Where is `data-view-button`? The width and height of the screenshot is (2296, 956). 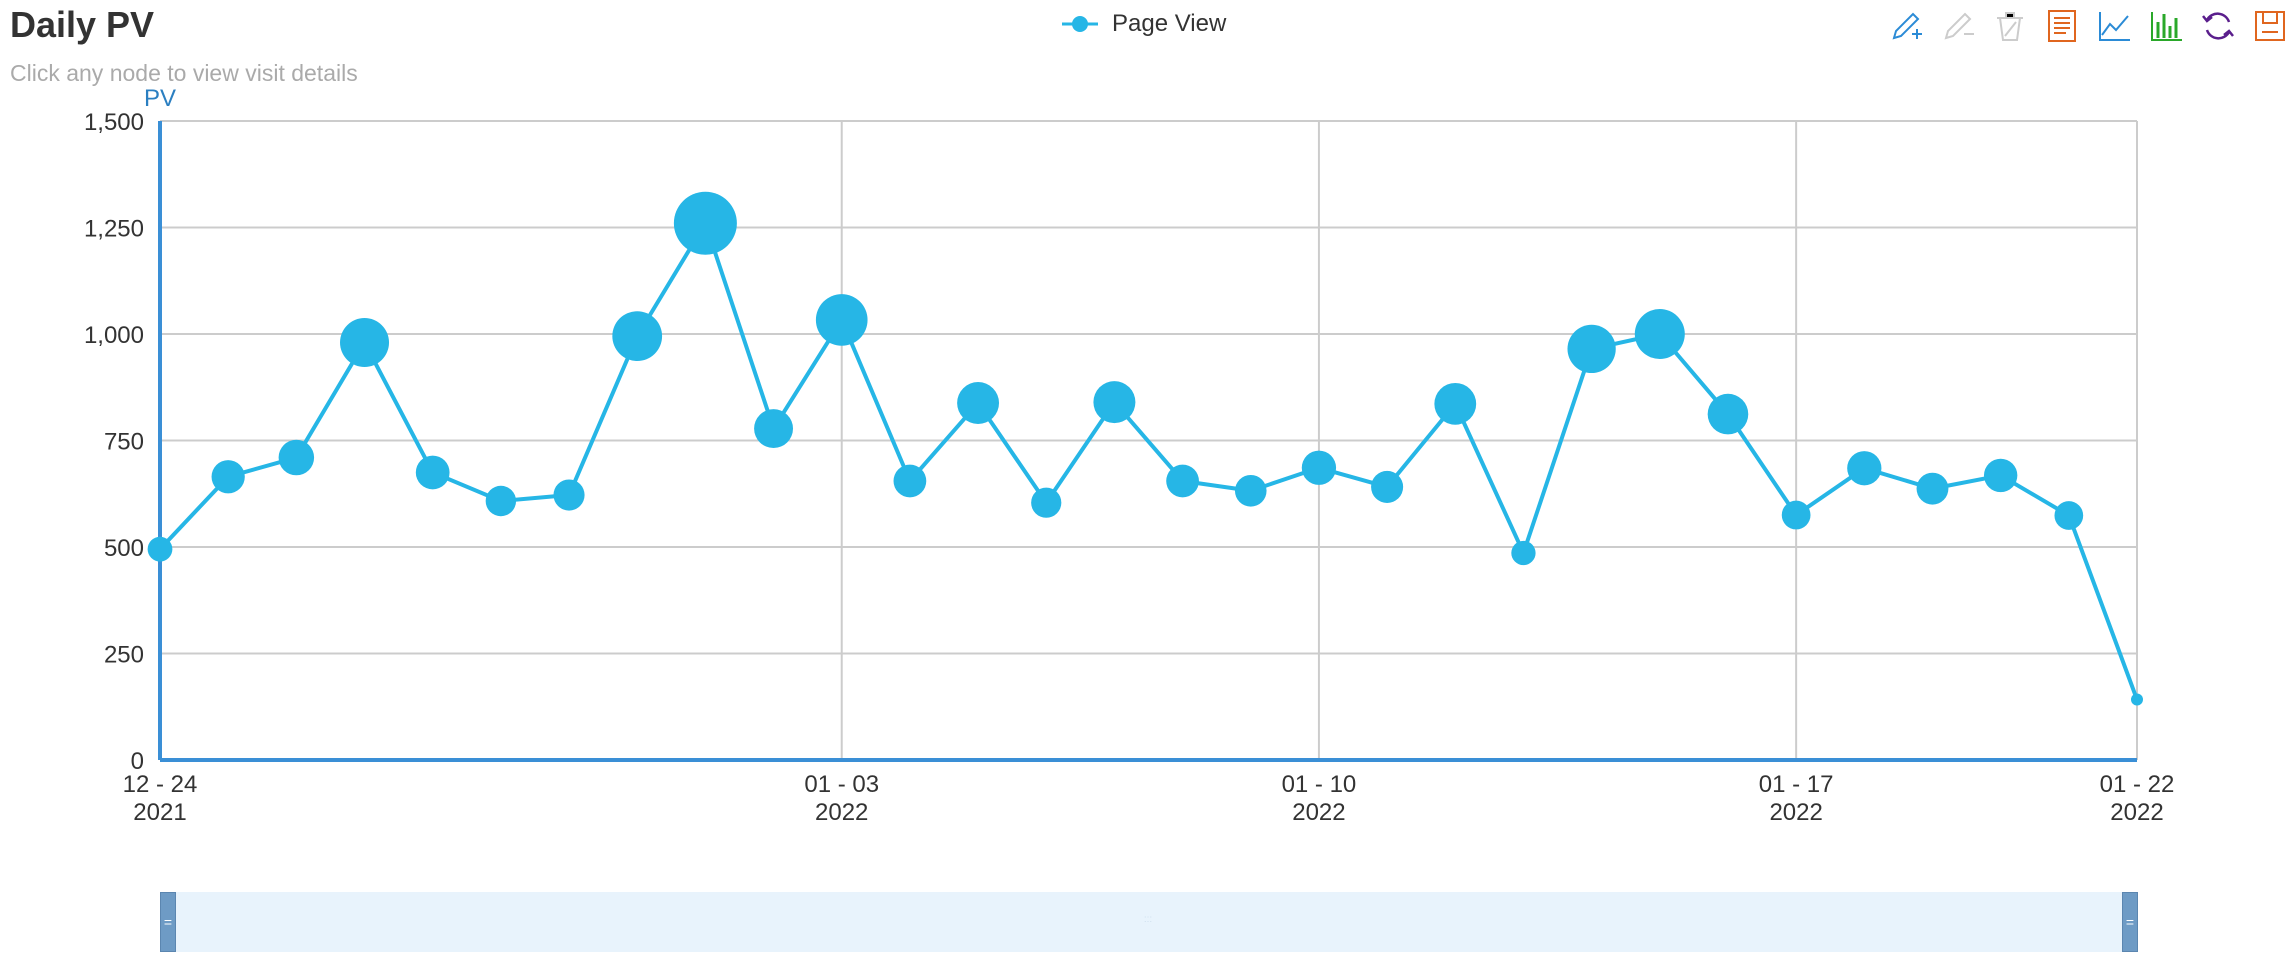 data-view-button is located at coordinates (2062, 26).